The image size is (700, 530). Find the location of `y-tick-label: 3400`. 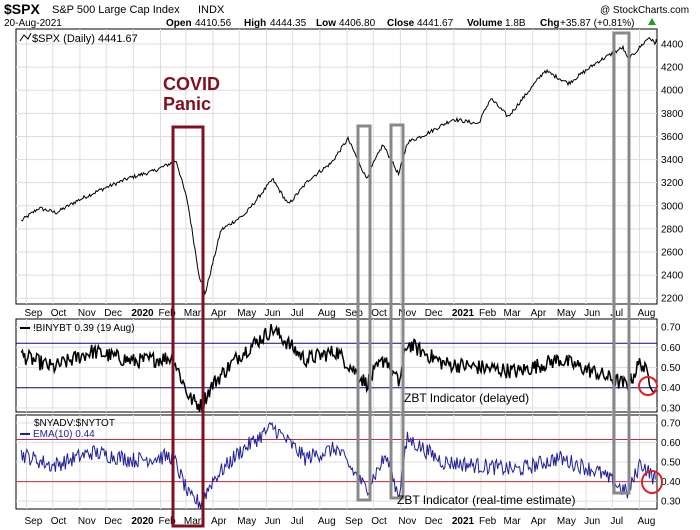

y-tick-label: 3400 is located at coordinates (672, 160).